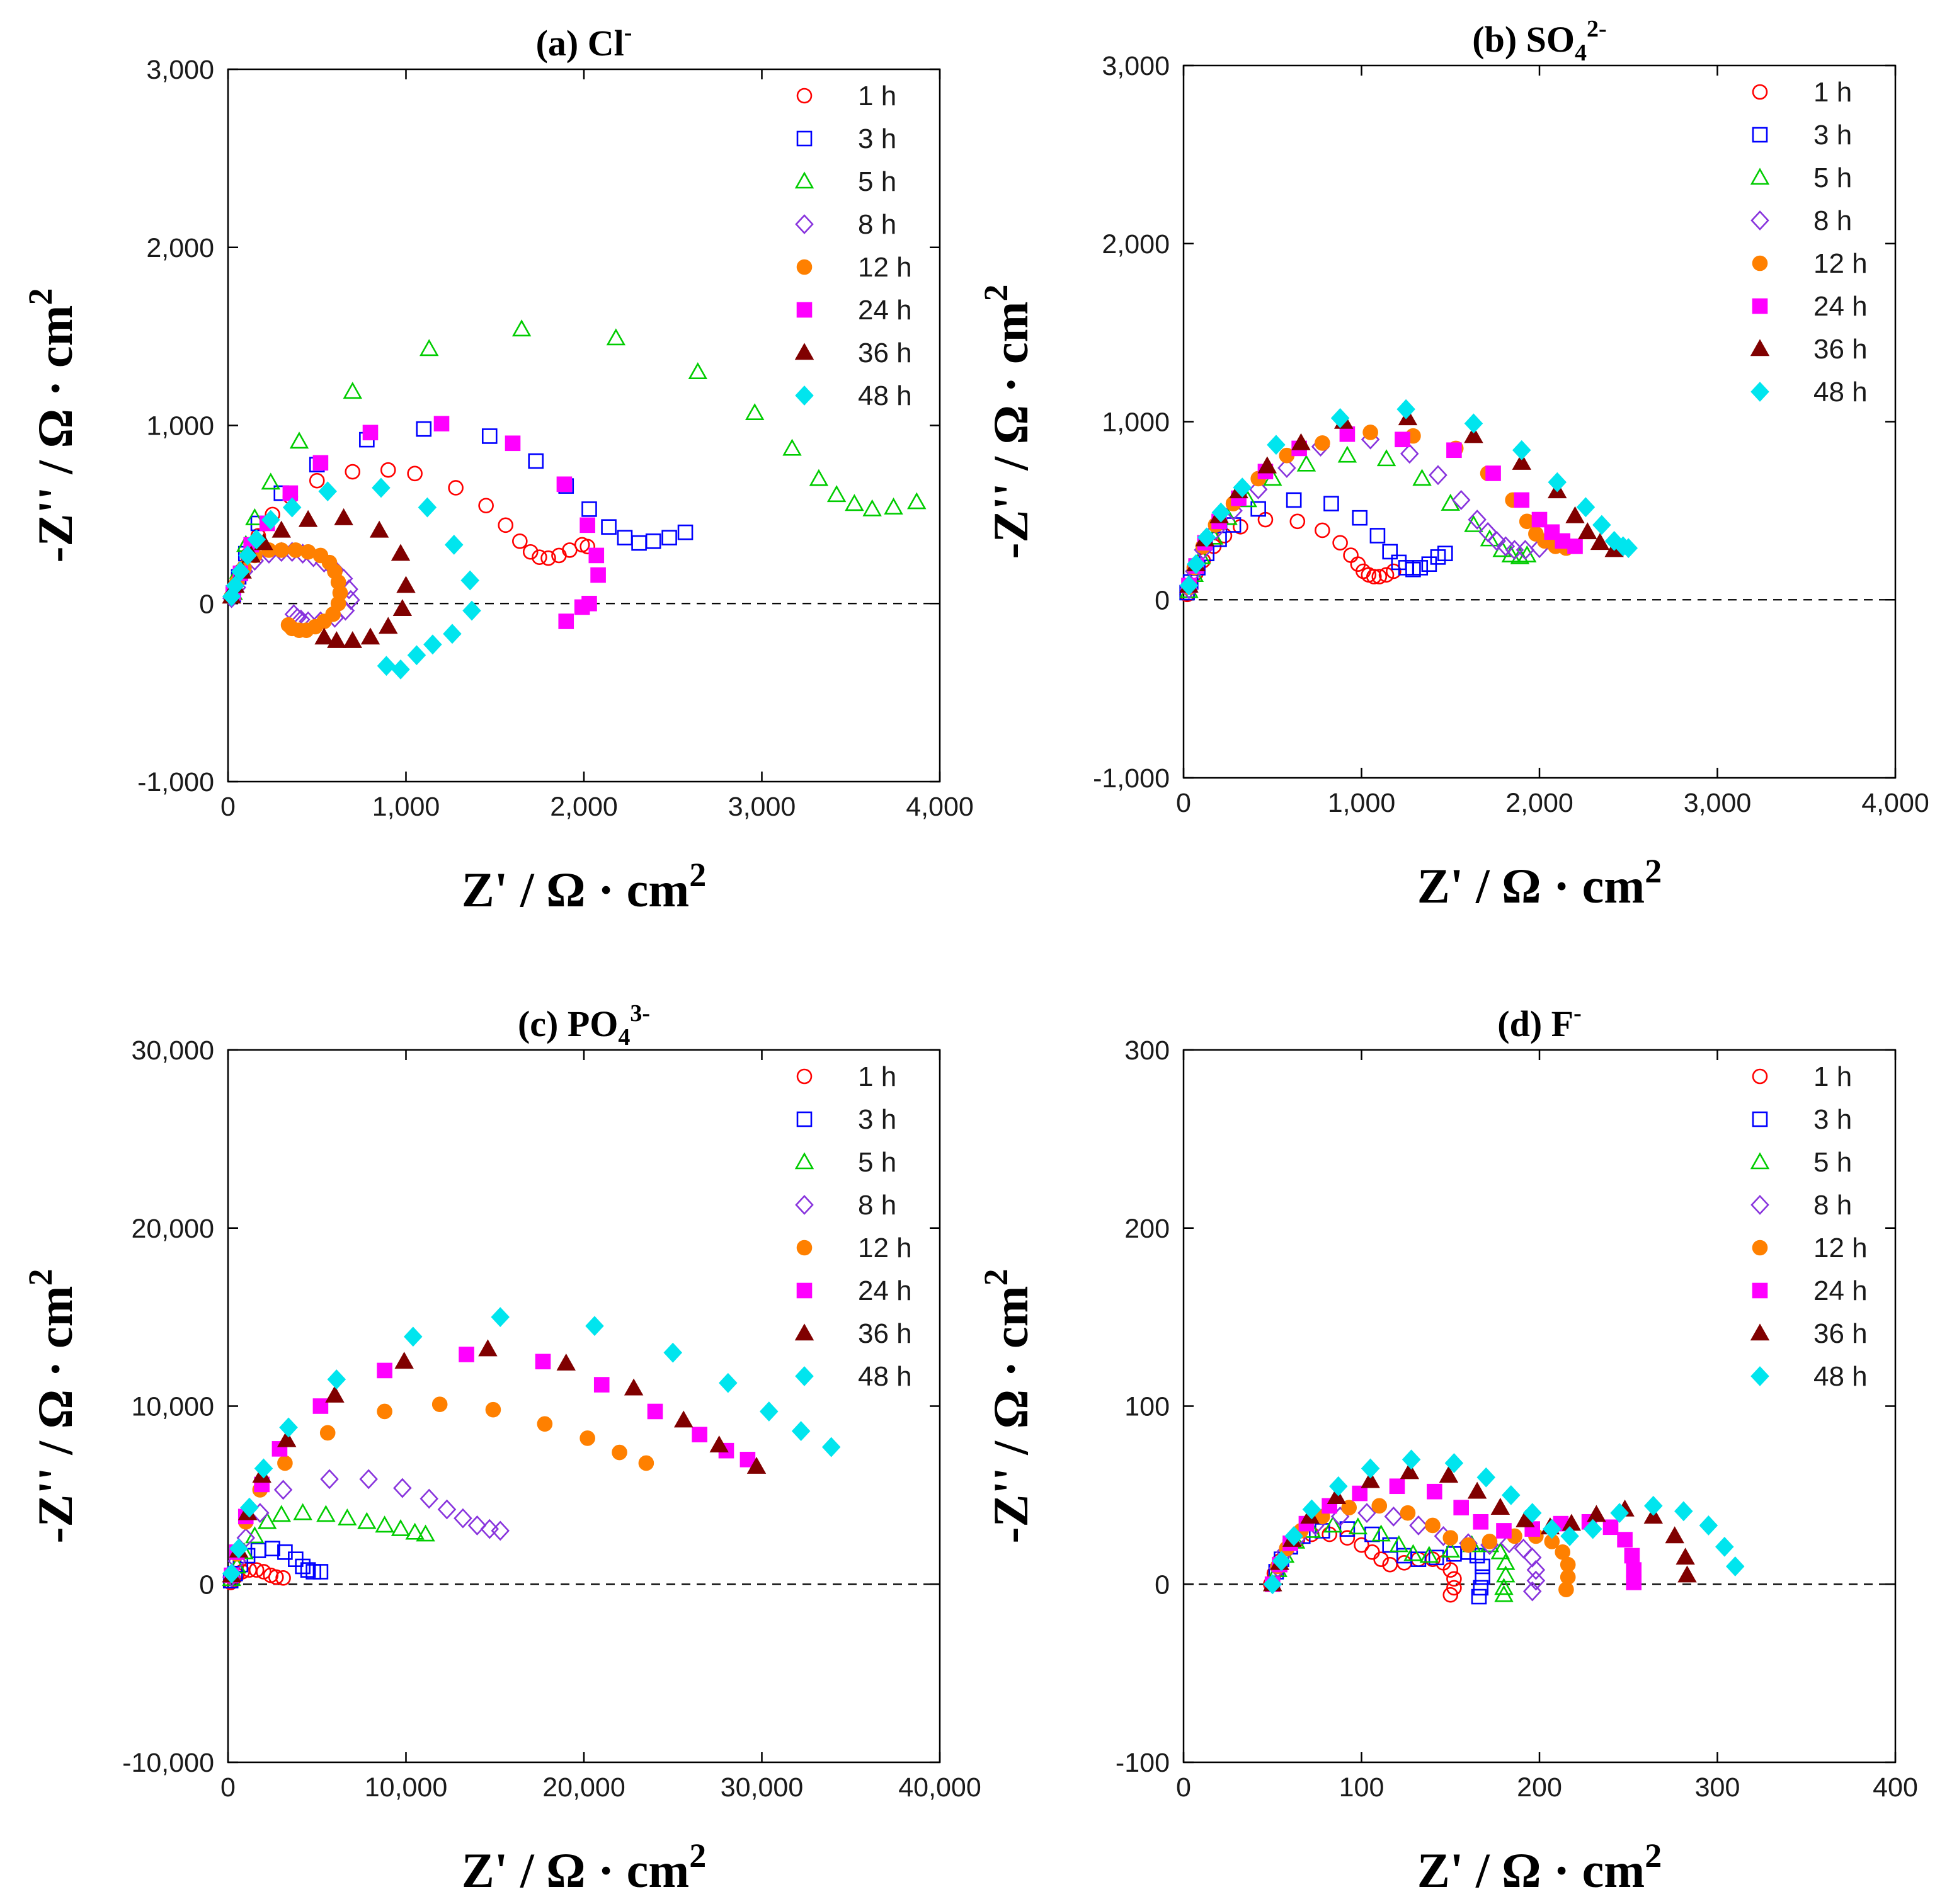  Describe the element at coordinates (885, 267) in the screenshot. I see `legend-label: 12 h` at that location.